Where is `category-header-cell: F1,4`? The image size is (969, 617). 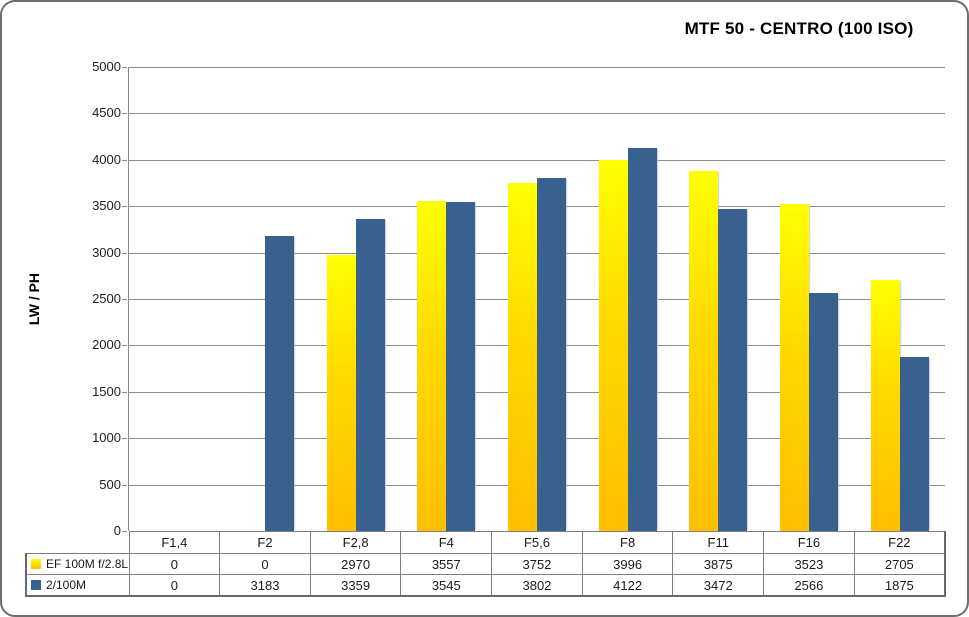 category-header-cell: F1,4 is located at coordinates (174, 542).